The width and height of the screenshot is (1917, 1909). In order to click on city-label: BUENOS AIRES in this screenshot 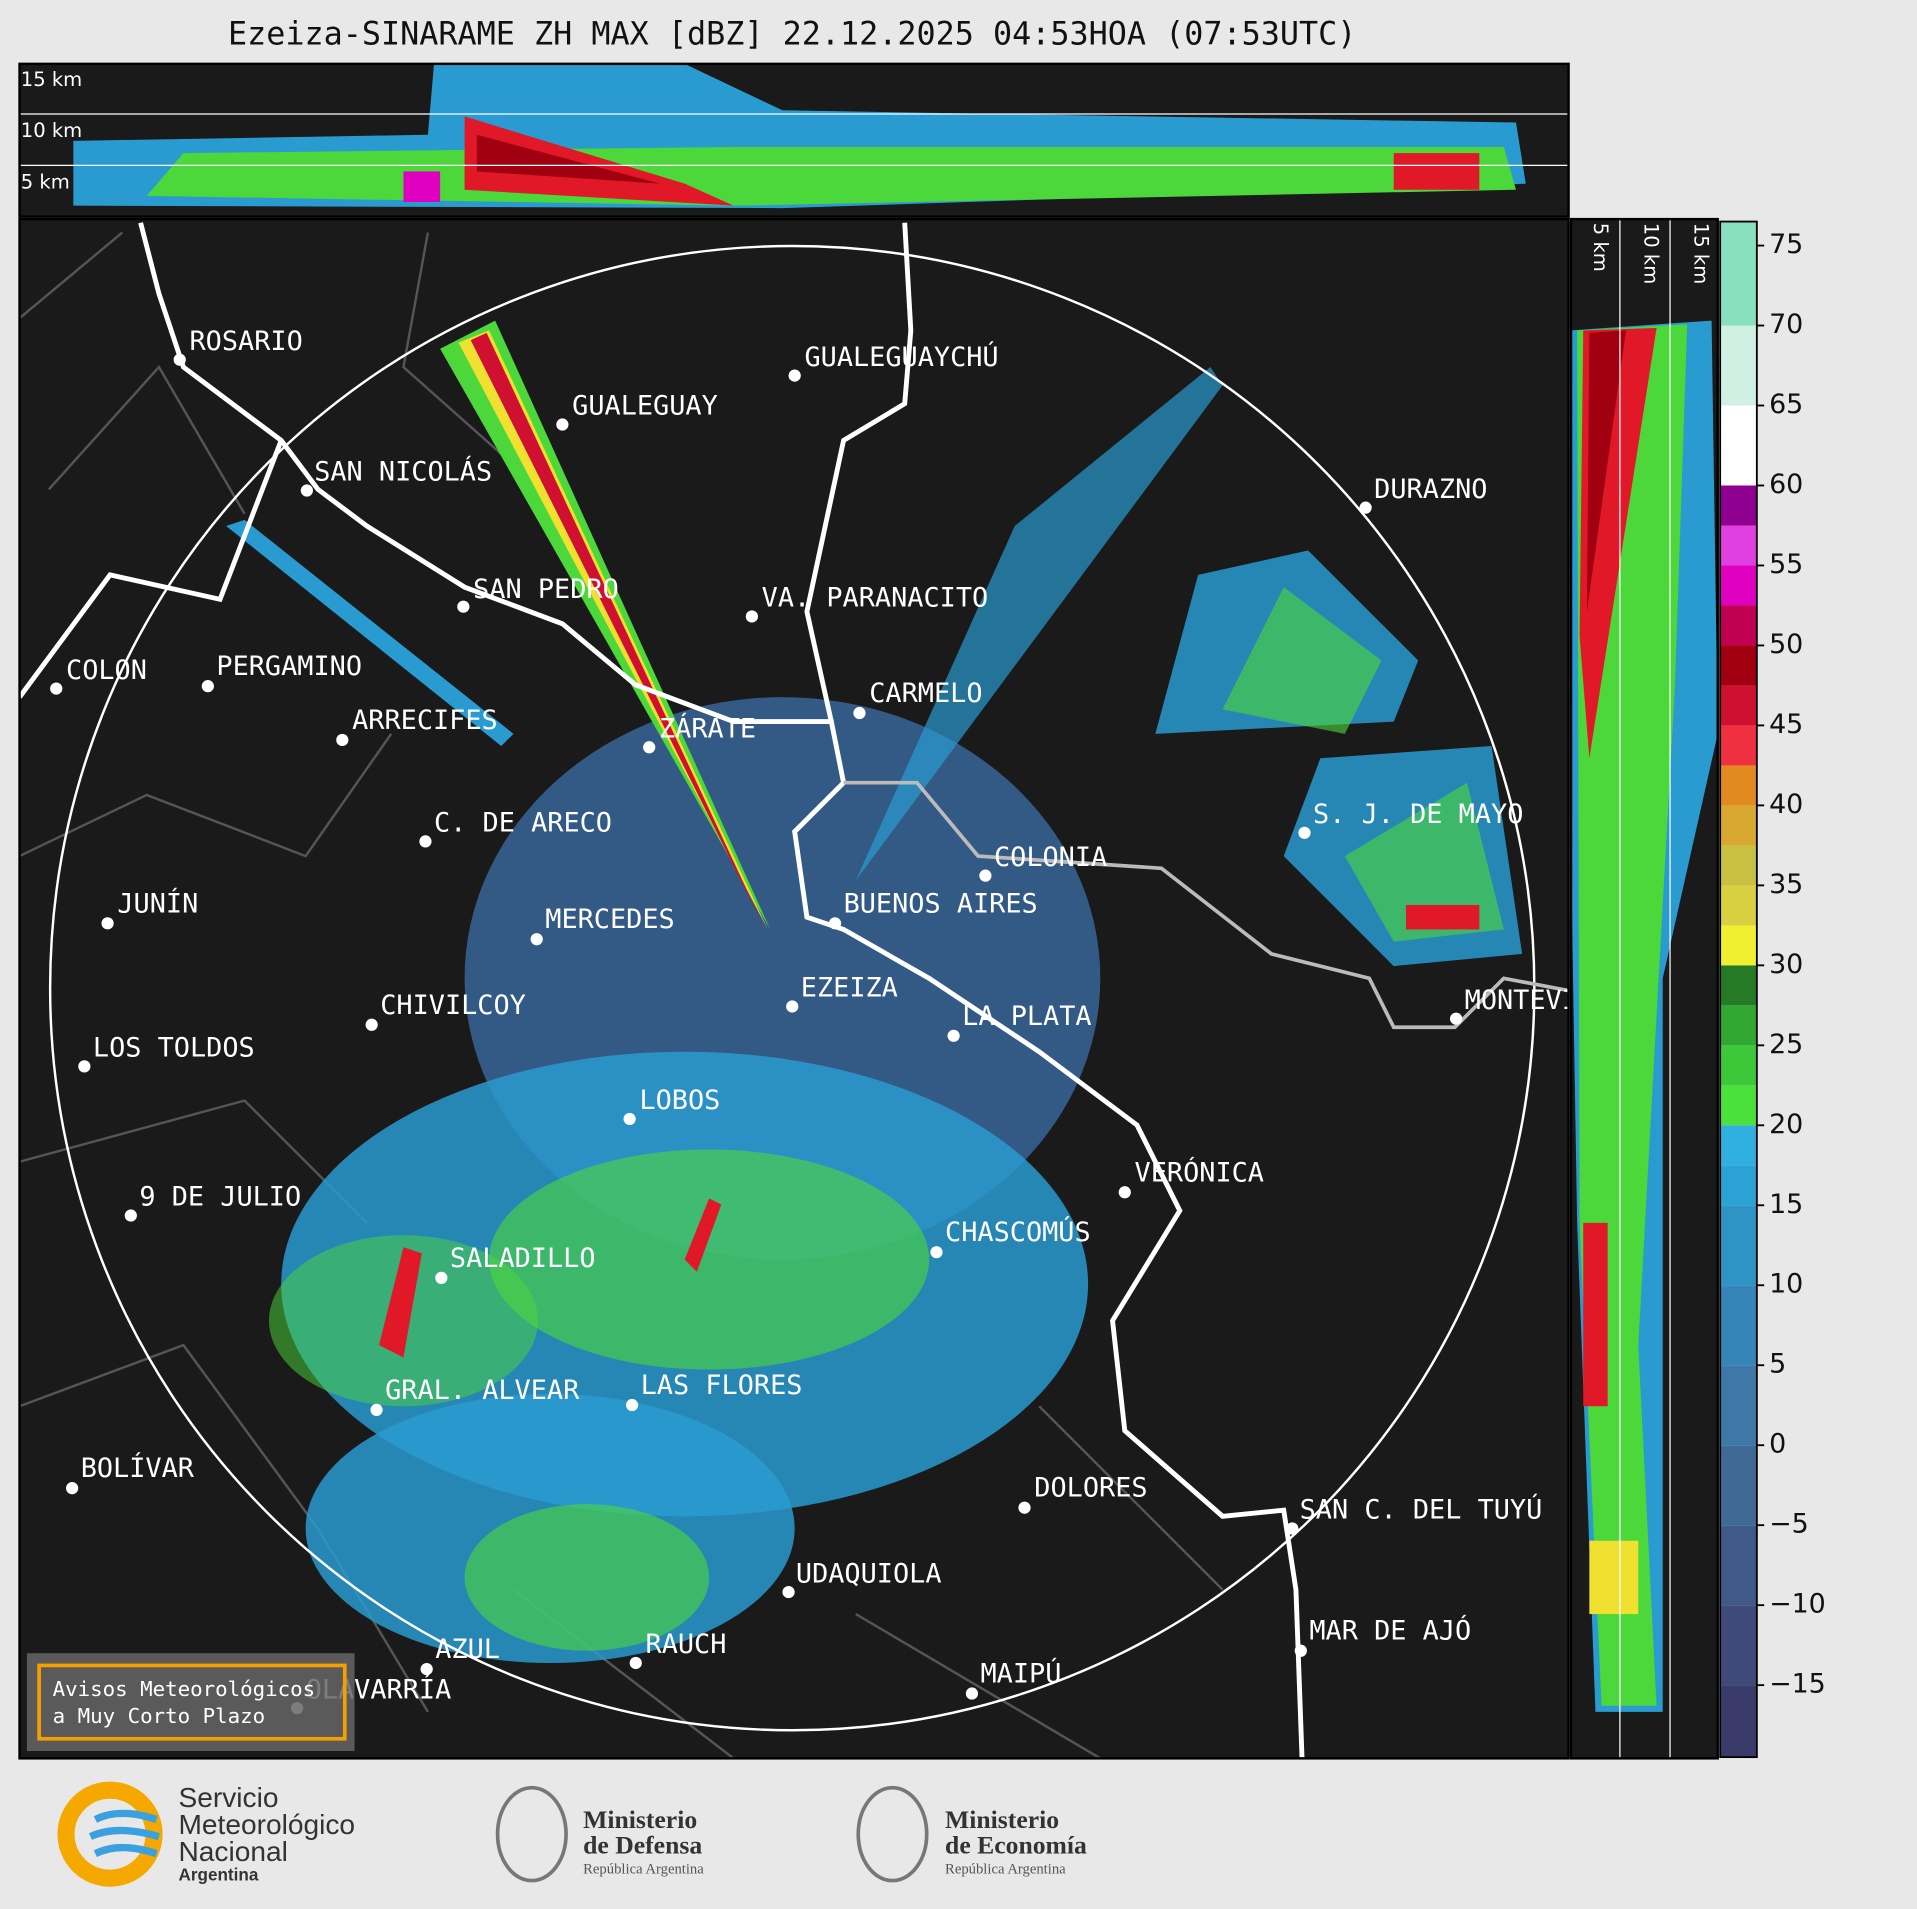, I will do `click(941, 903)`.